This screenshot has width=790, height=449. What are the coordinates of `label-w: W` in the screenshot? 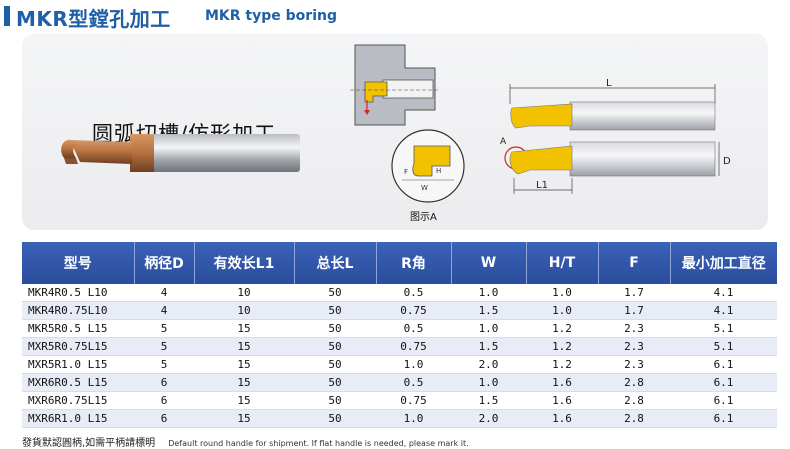 It's located at (424, 188).